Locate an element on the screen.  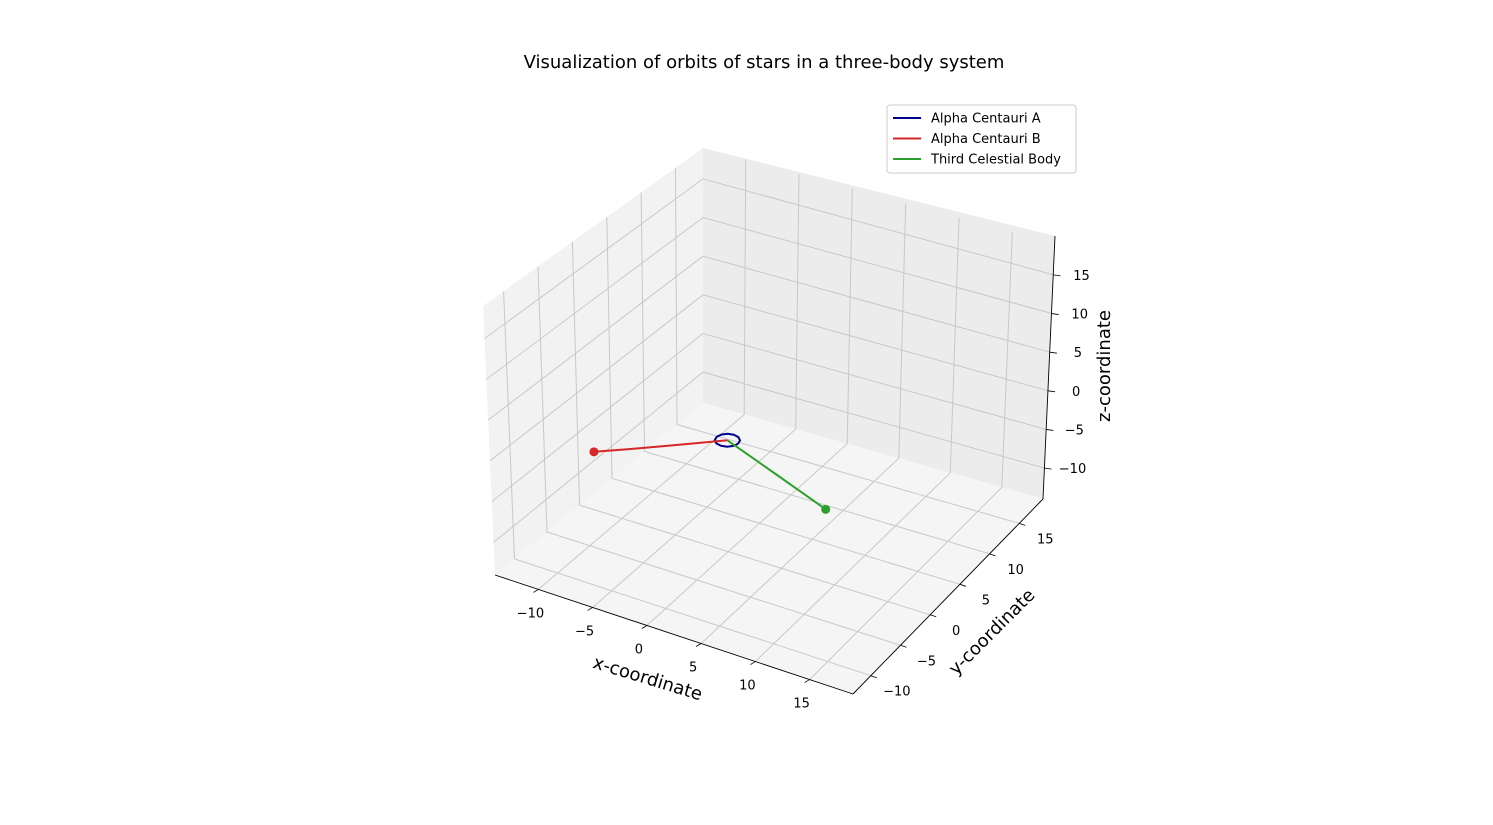
z-tick-label: 0 is located at coordinates (1076, 392).